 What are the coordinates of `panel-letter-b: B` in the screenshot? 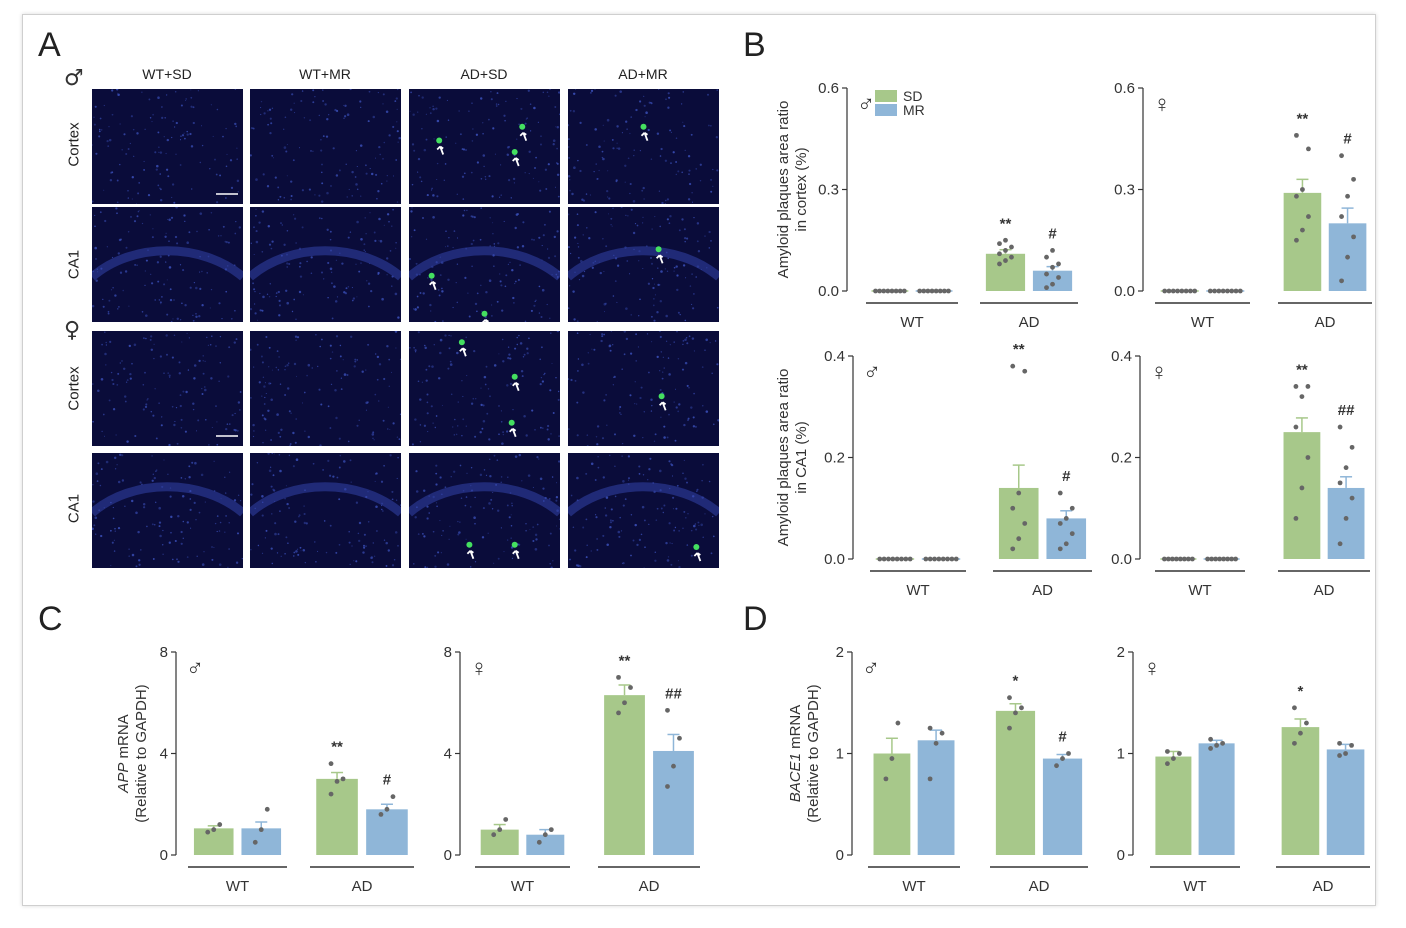 It's located at (754, 45).